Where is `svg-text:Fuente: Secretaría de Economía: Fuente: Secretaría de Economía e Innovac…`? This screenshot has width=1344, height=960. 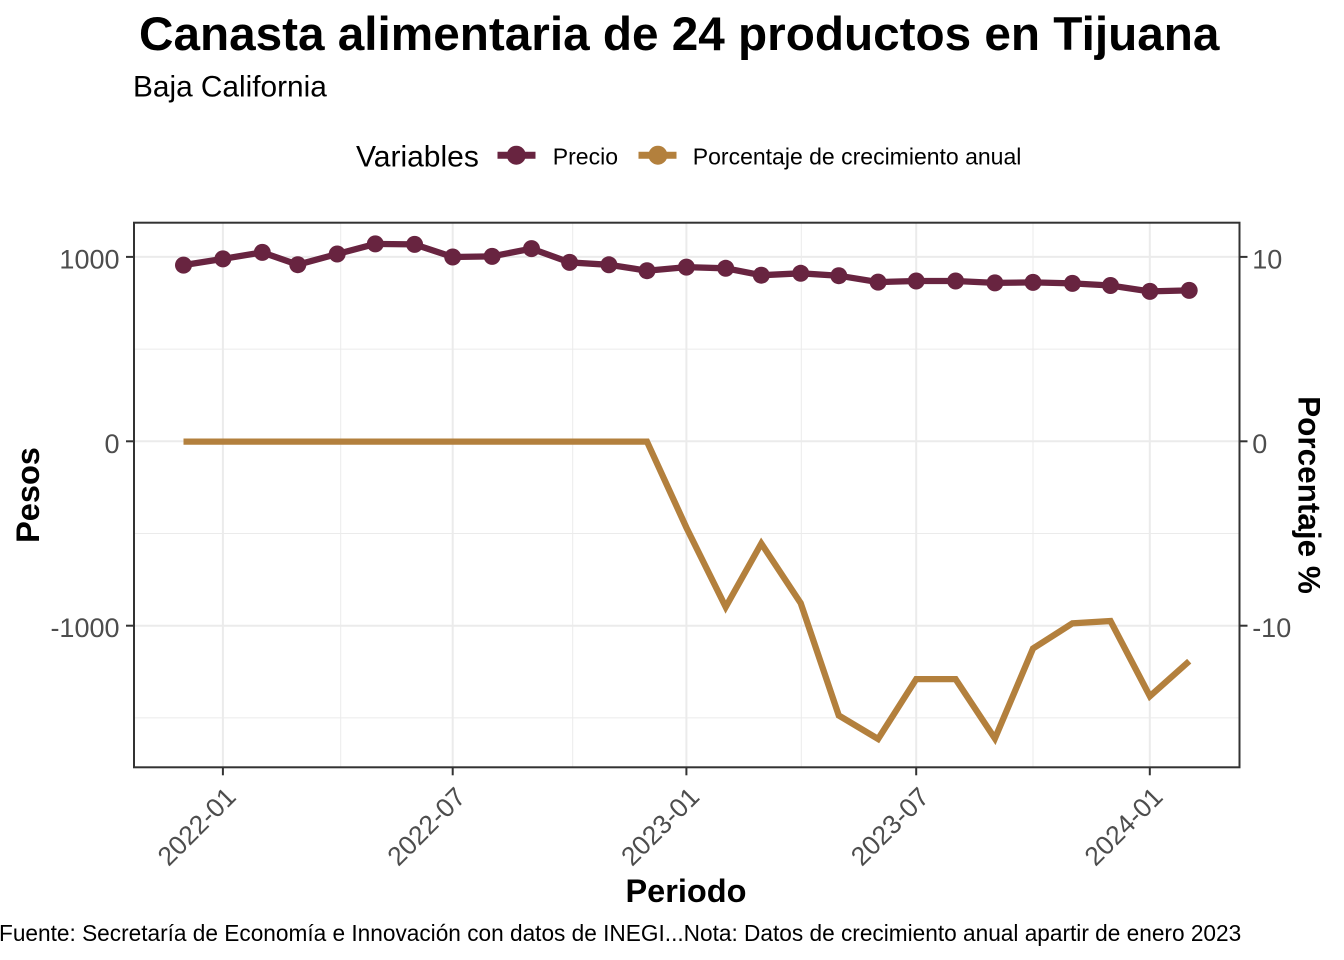 svg-text:Fuente: Secretaría de Economía: Fuente: Secretaría de Economía e Innovac… is located at coordinates (620, 933).